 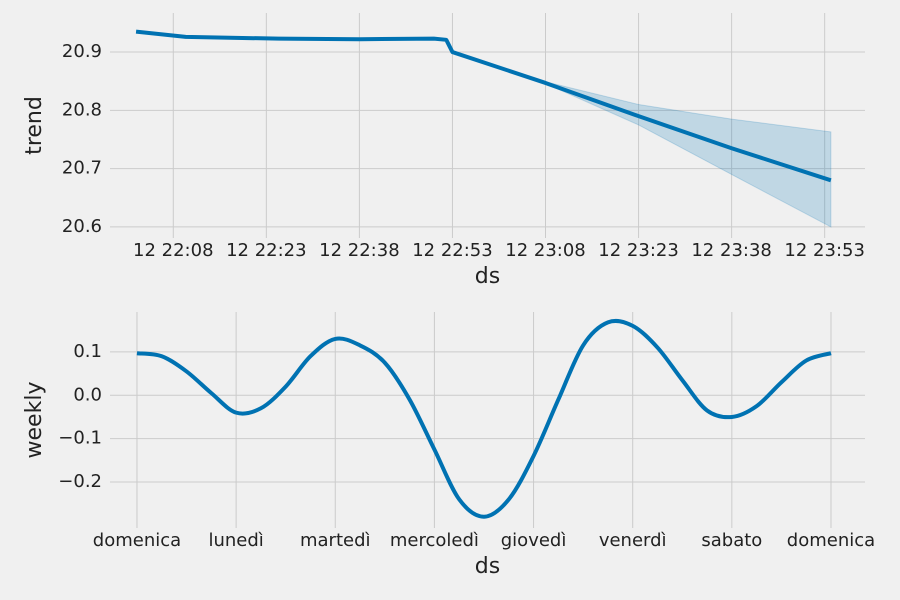 What do you see at coordinates (82, 51) in the screenshot?
I see `y-tick-label: 20.9` at bounding box center [82, 51].